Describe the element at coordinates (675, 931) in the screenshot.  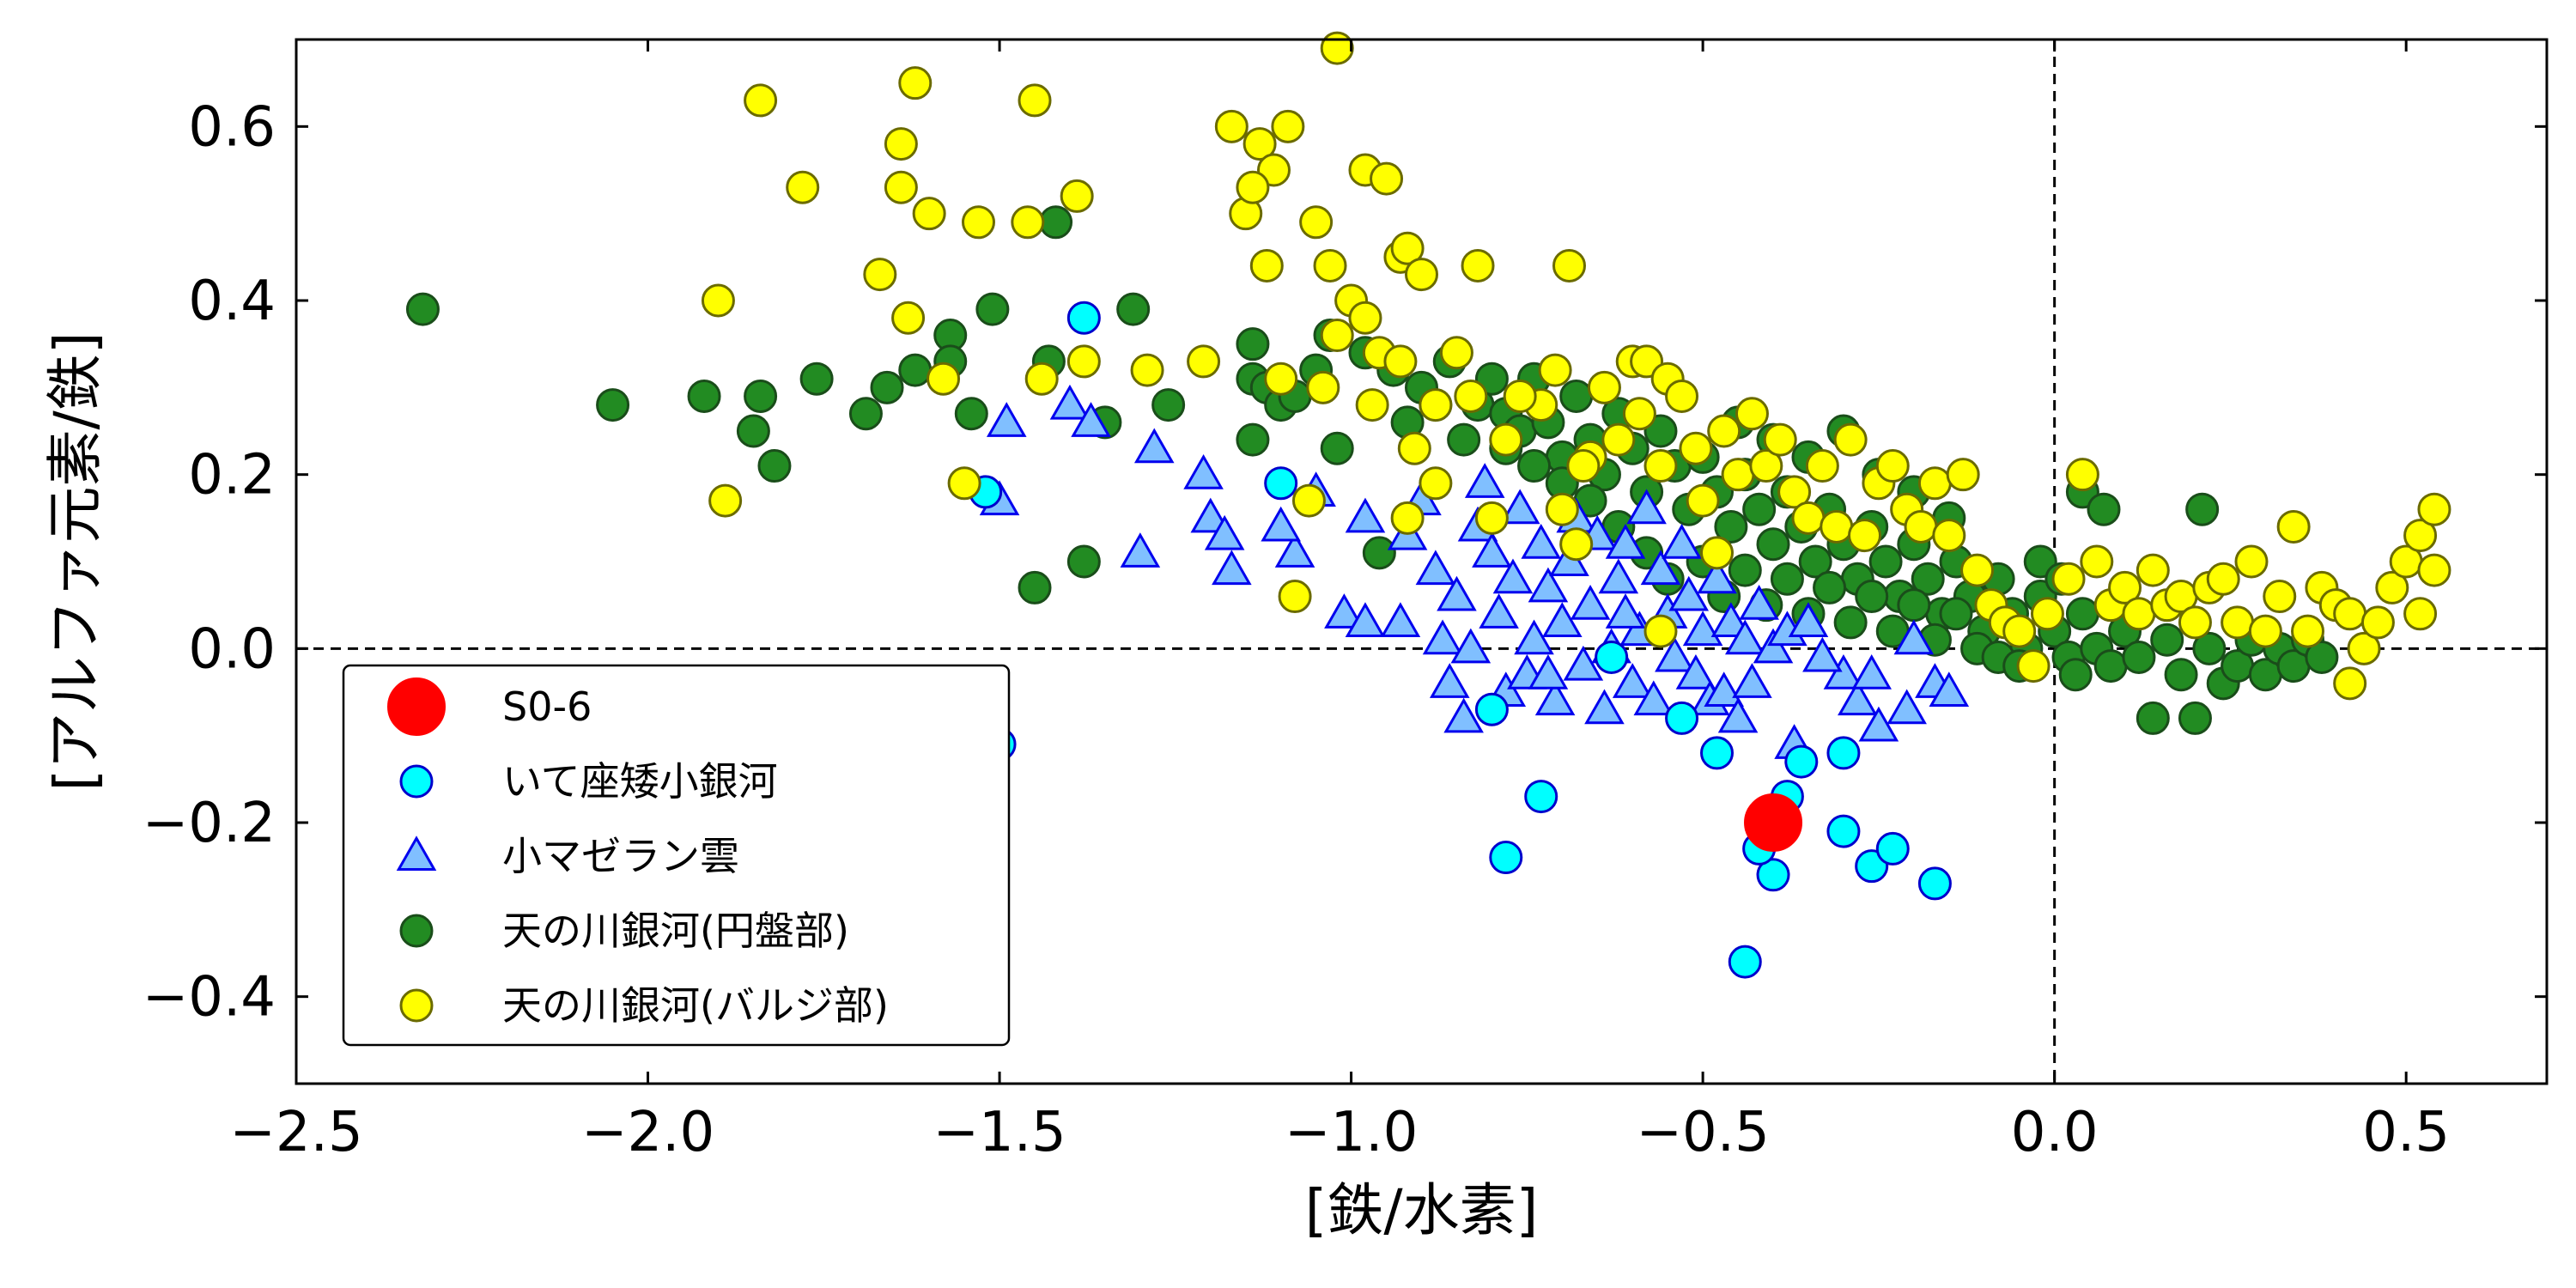
I see `legend-label: 天の川銀河(円盤部)` at that location.